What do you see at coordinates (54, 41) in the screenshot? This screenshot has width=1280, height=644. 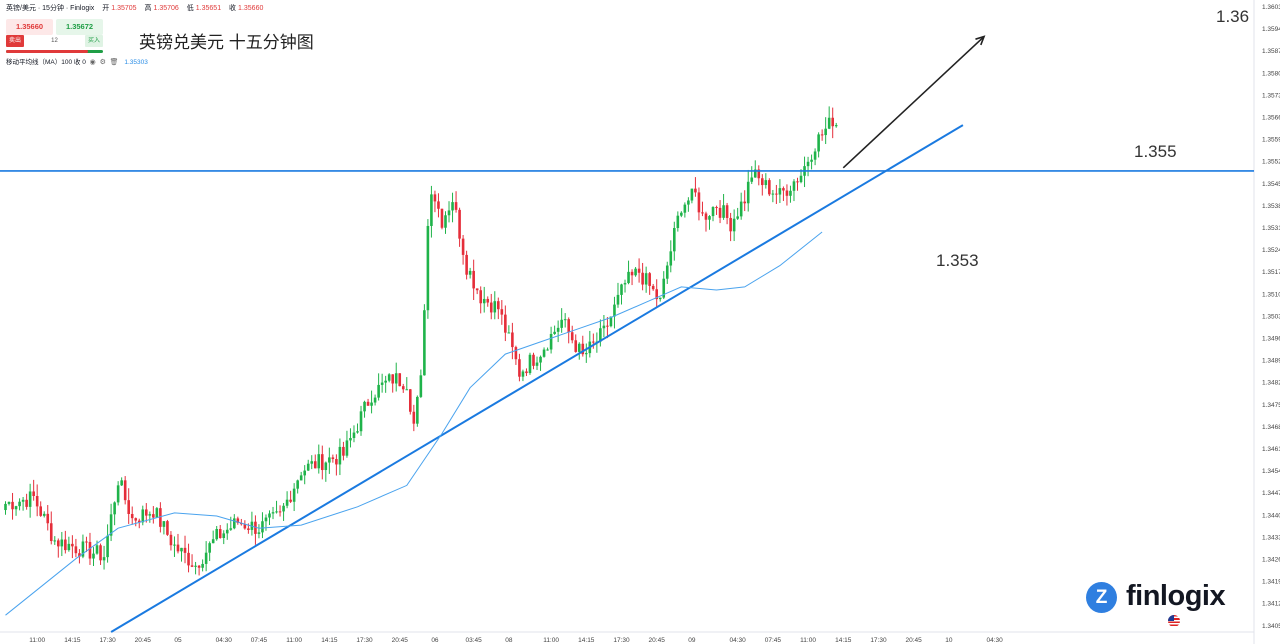 I see `spread-row: 卖出 12 买入` at bounding box center [54, 41].